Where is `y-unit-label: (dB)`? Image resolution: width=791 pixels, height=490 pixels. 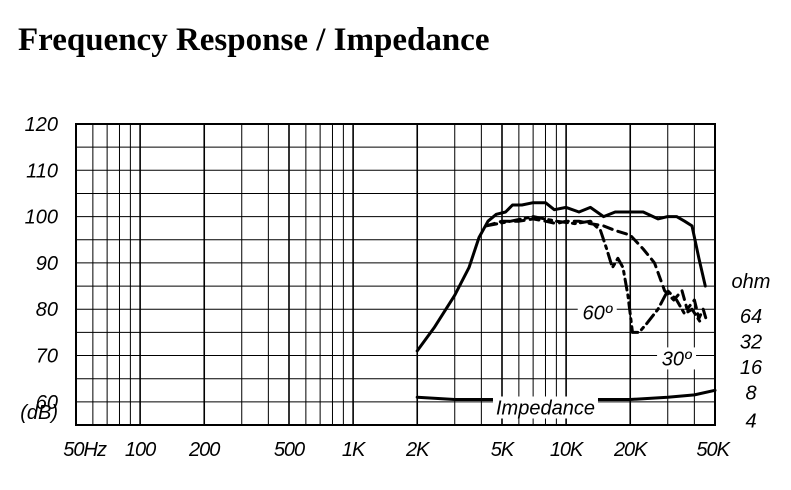
y-unit-label: (dB) is located at coordinates (39, 413).